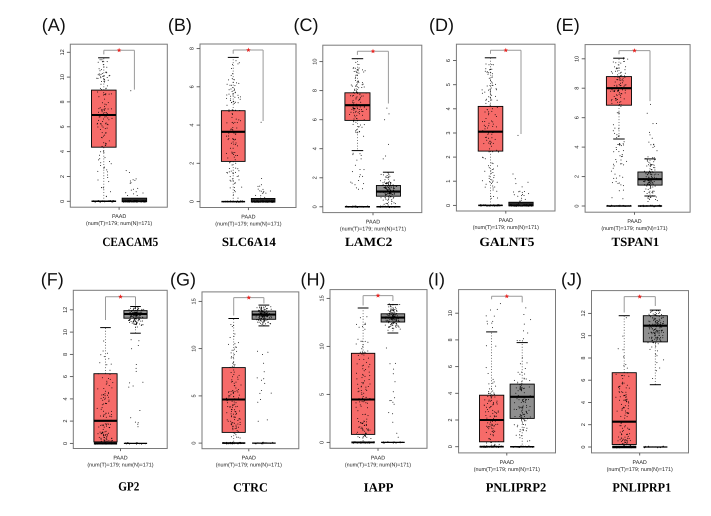 This screenshot has height=516, width=711. Describe the element at coordinates (130, 242) in the screenshot. I see `svg-text: CEACAM5` at that location.